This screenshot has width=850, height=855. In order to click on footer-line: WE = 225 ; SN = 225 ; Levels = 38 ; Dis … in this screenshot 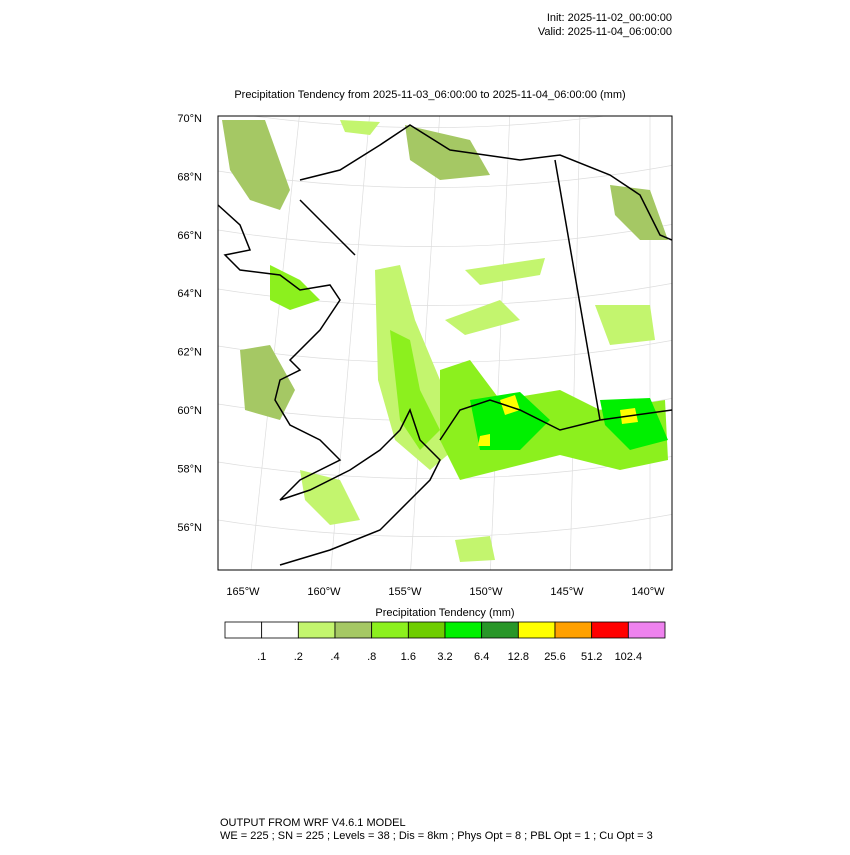, I will do `click(436, 836)`.